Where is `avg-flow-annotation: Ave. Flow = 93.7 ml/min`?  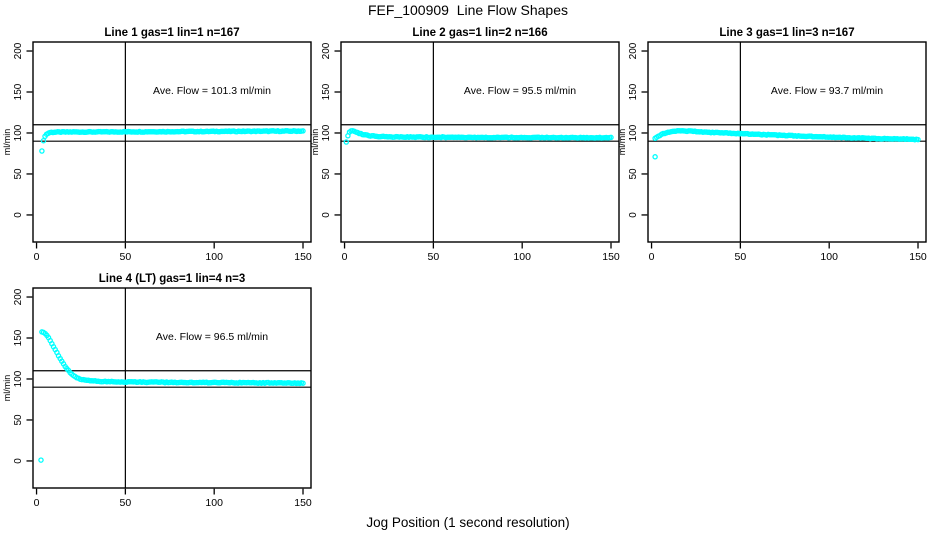
avg-flow-annotation: Ave. Flow = 93.7 ml/min is located at coordinates (827, 91).